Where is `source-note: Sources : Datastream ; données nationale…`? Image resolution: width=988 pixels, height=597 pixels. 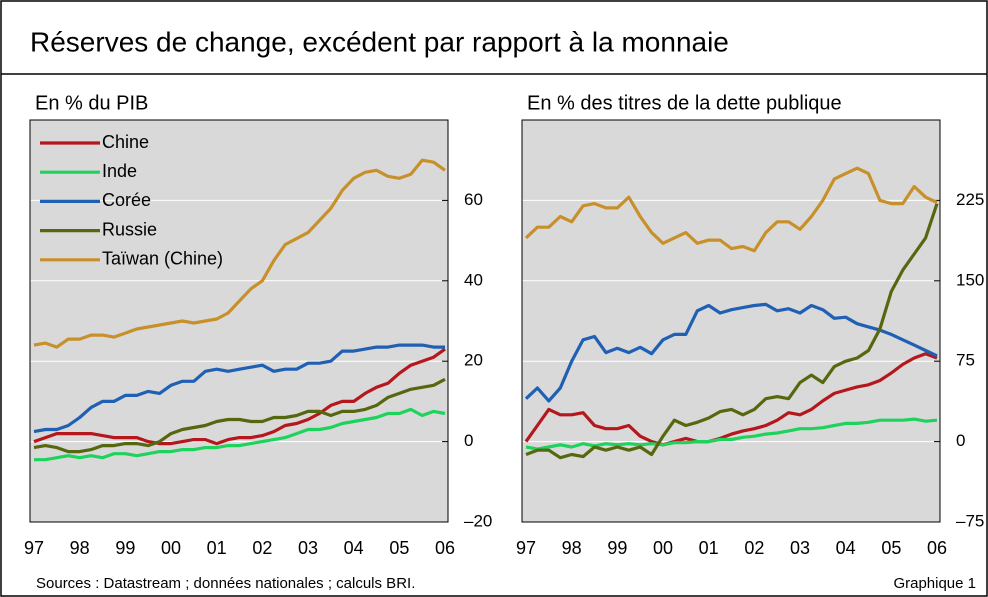 source-note: Sources : Datastream ; données nationale… is located at coordinates (225, 583).